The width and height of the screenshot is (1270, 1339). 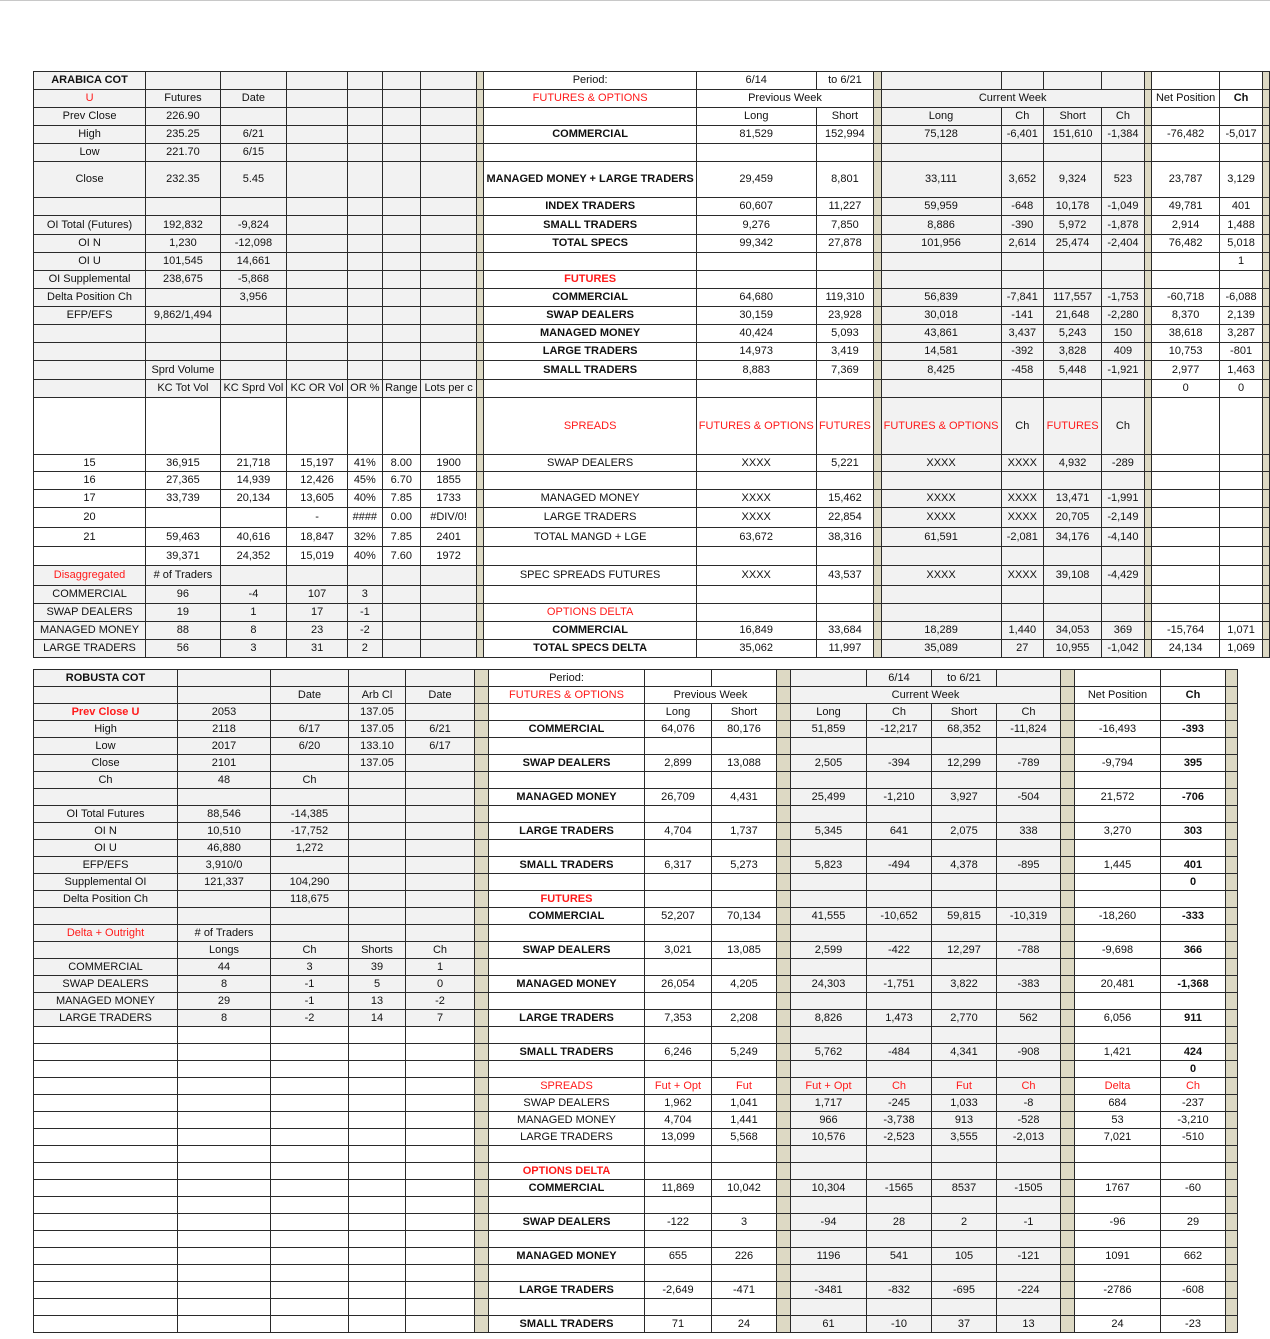 What do you see at coordinates (253, 179) in the screenshot?
I see `value-cell: 5.45` at bounding box center [253, 179].